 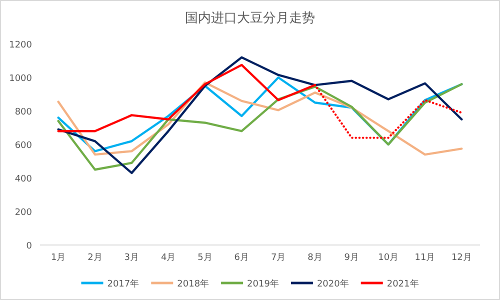 What do you see at coordinates (23, 179) in the screenshot?
I see `y-tick-label: 400` at bounding box center [23, 179].